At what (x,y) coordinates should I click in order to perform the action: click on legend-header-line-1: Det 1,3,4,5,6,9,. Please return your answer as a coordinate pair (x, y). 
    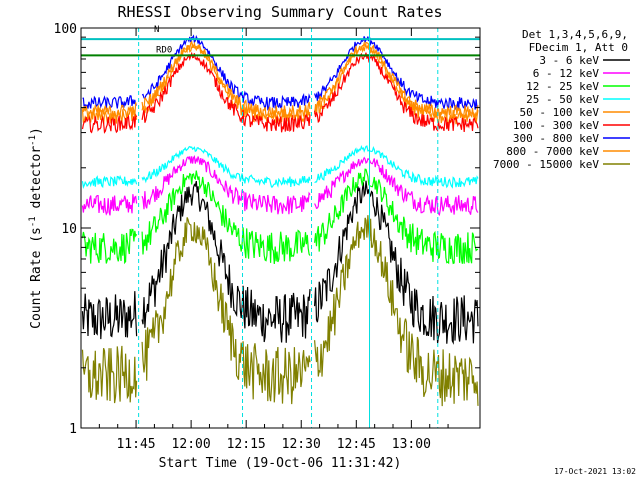
    Looking at the image, I should click on (575, 34).